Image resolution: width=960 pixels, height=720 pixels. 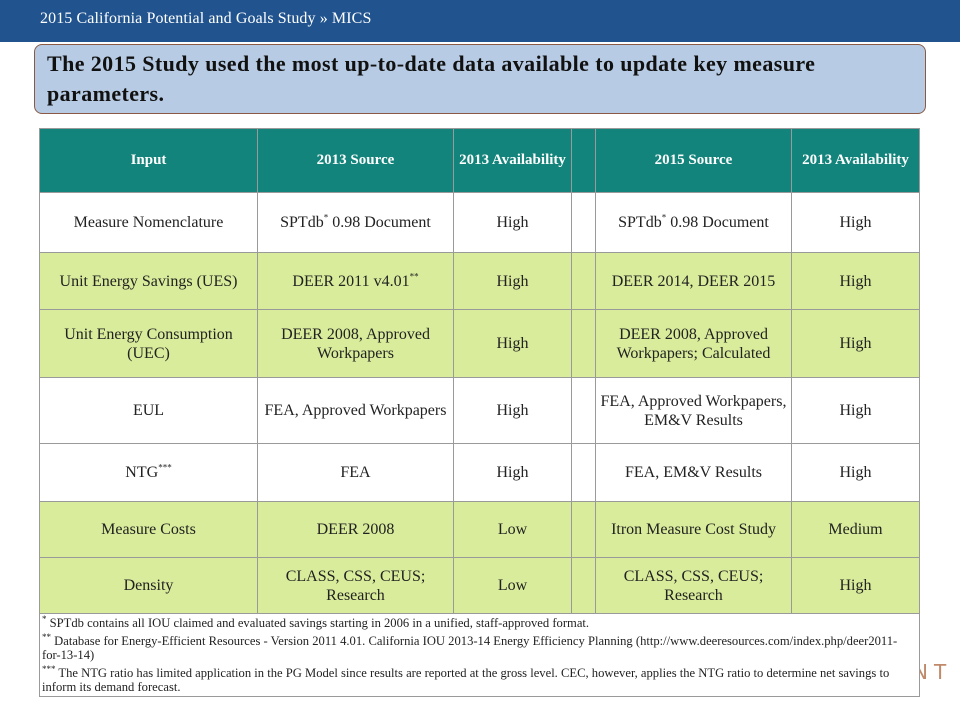 What do you see at coordinates (693, 472) in the screenshot?
I see `cell-2015-source: FEA, EM&V Results` at bounding box center [693, 472].